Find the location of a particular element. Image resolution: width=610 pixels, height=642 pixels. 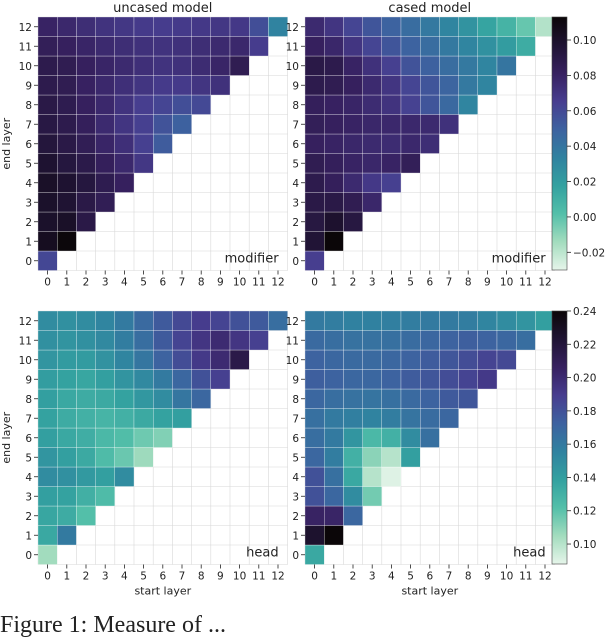

y-tick-label: 8 is located at coordinates (295, 106).